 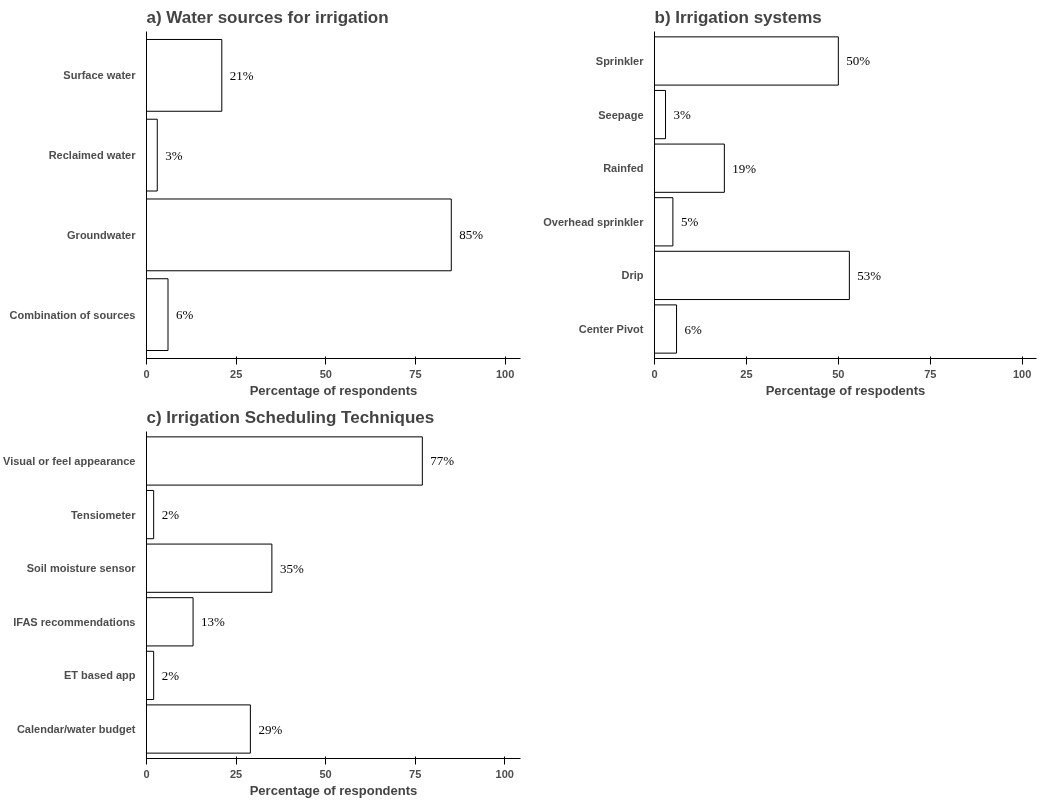 I want to click on y-tick-label: Overhead sprinkler, so click(x=594, y=221).